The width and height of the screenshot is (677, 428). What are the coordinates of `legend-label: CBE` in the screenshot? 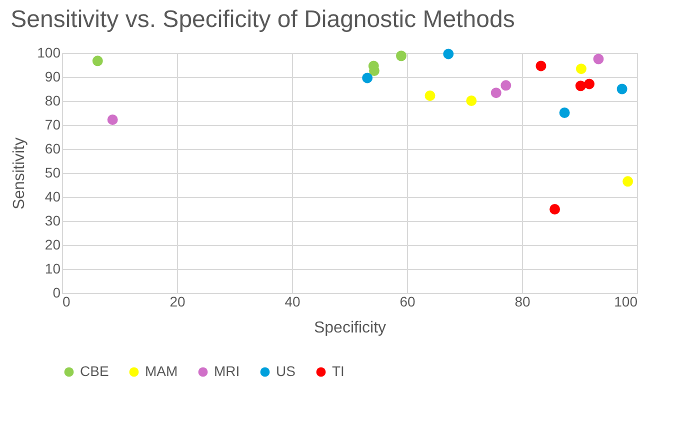 It's located at (94, 371).